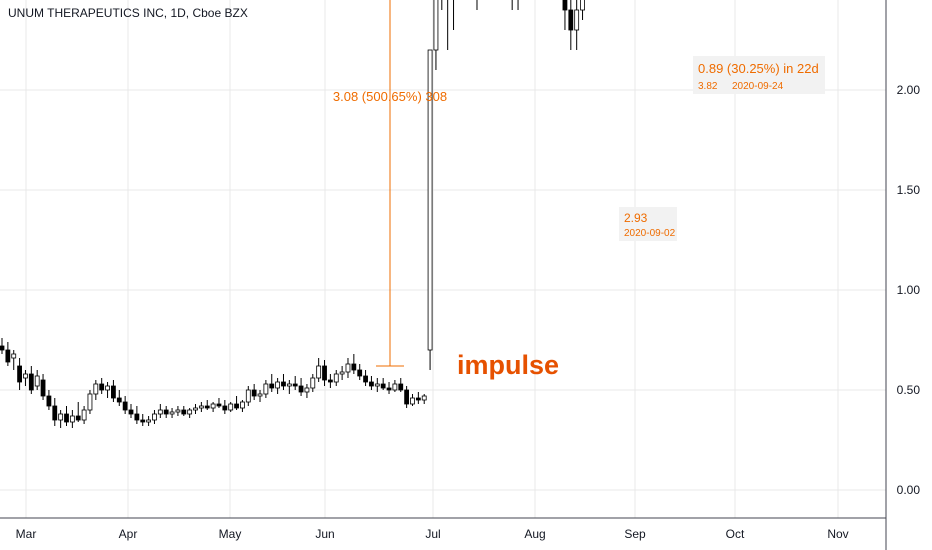 Image resolution: width=932 pixels, height=550 pixels. Describe the element at coordinates (909, 290) in the screenshot. I see `y-tick-label: 1.00` at that location.